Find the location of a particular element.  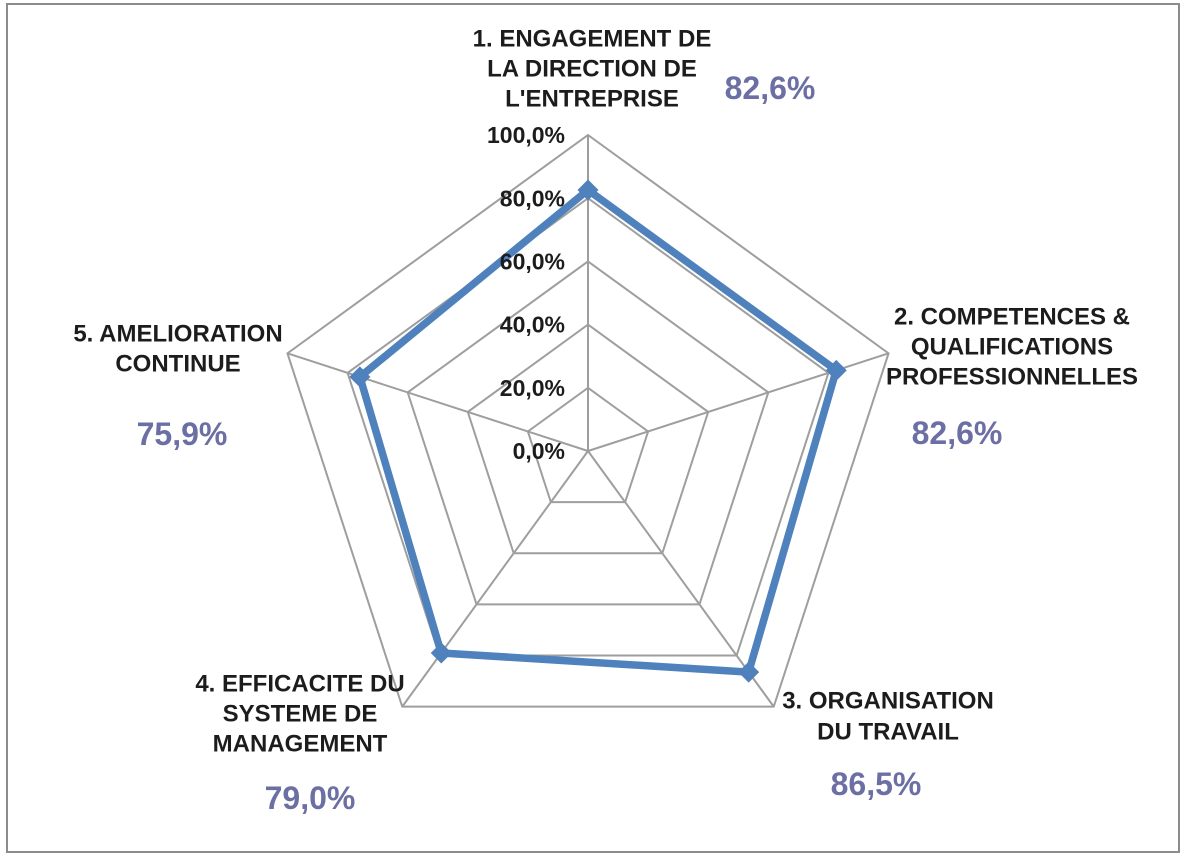

category-label: L'ENTREPRISE is located at coordinates (592, 98).